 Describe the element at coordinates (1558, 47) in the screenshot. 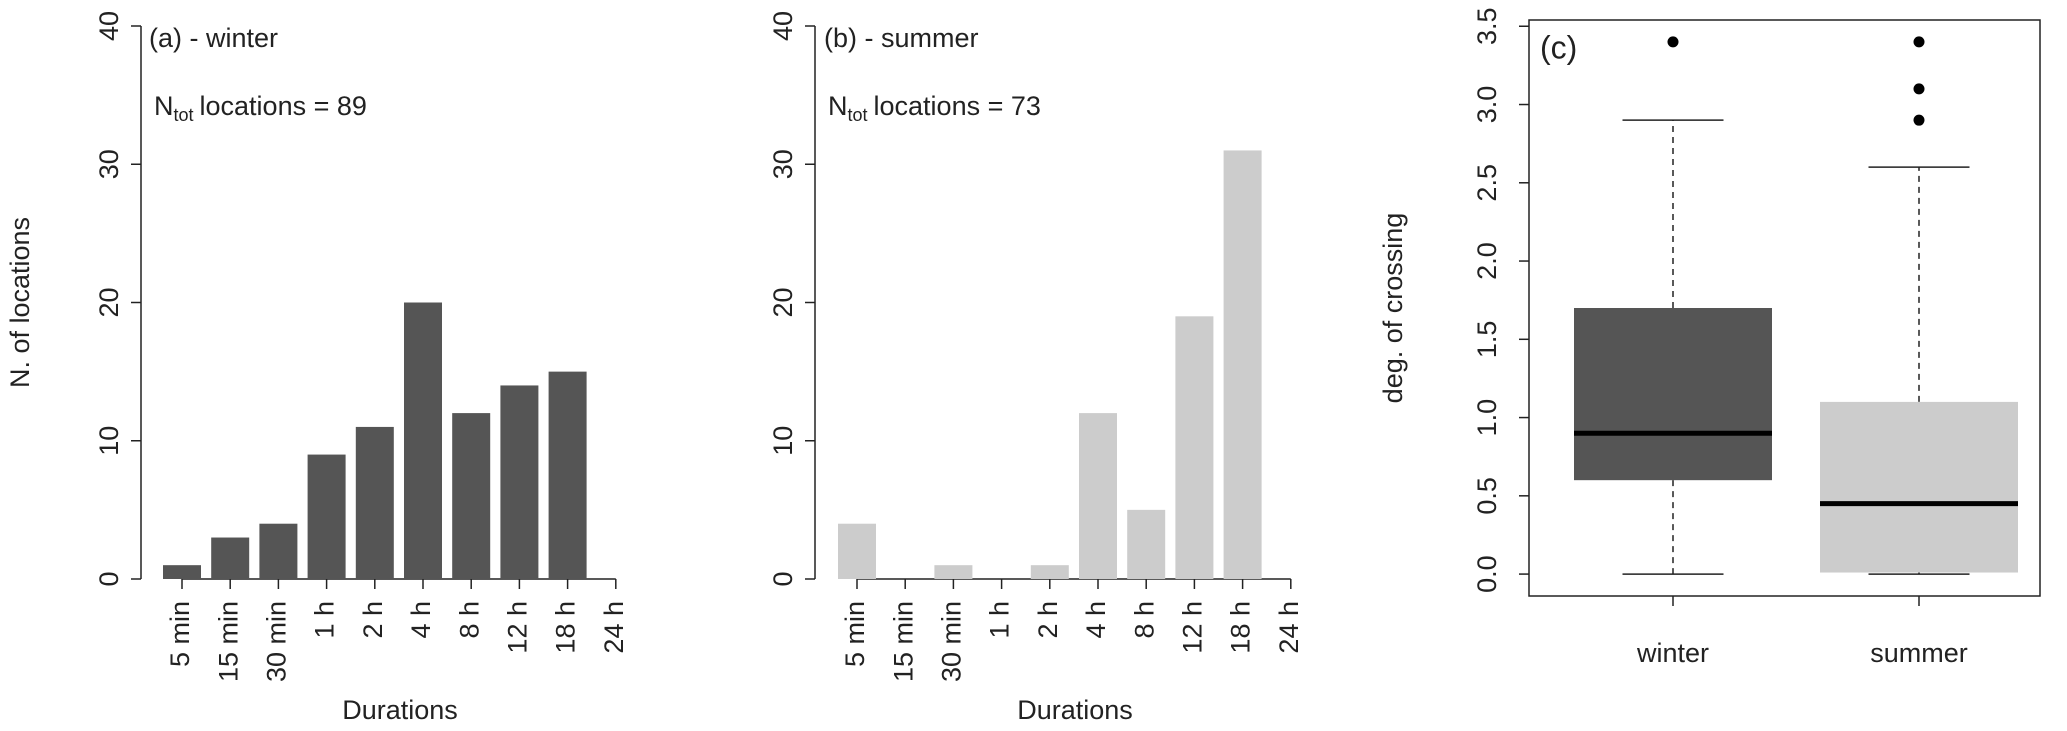

I see `panel-label: (c)` at that location.